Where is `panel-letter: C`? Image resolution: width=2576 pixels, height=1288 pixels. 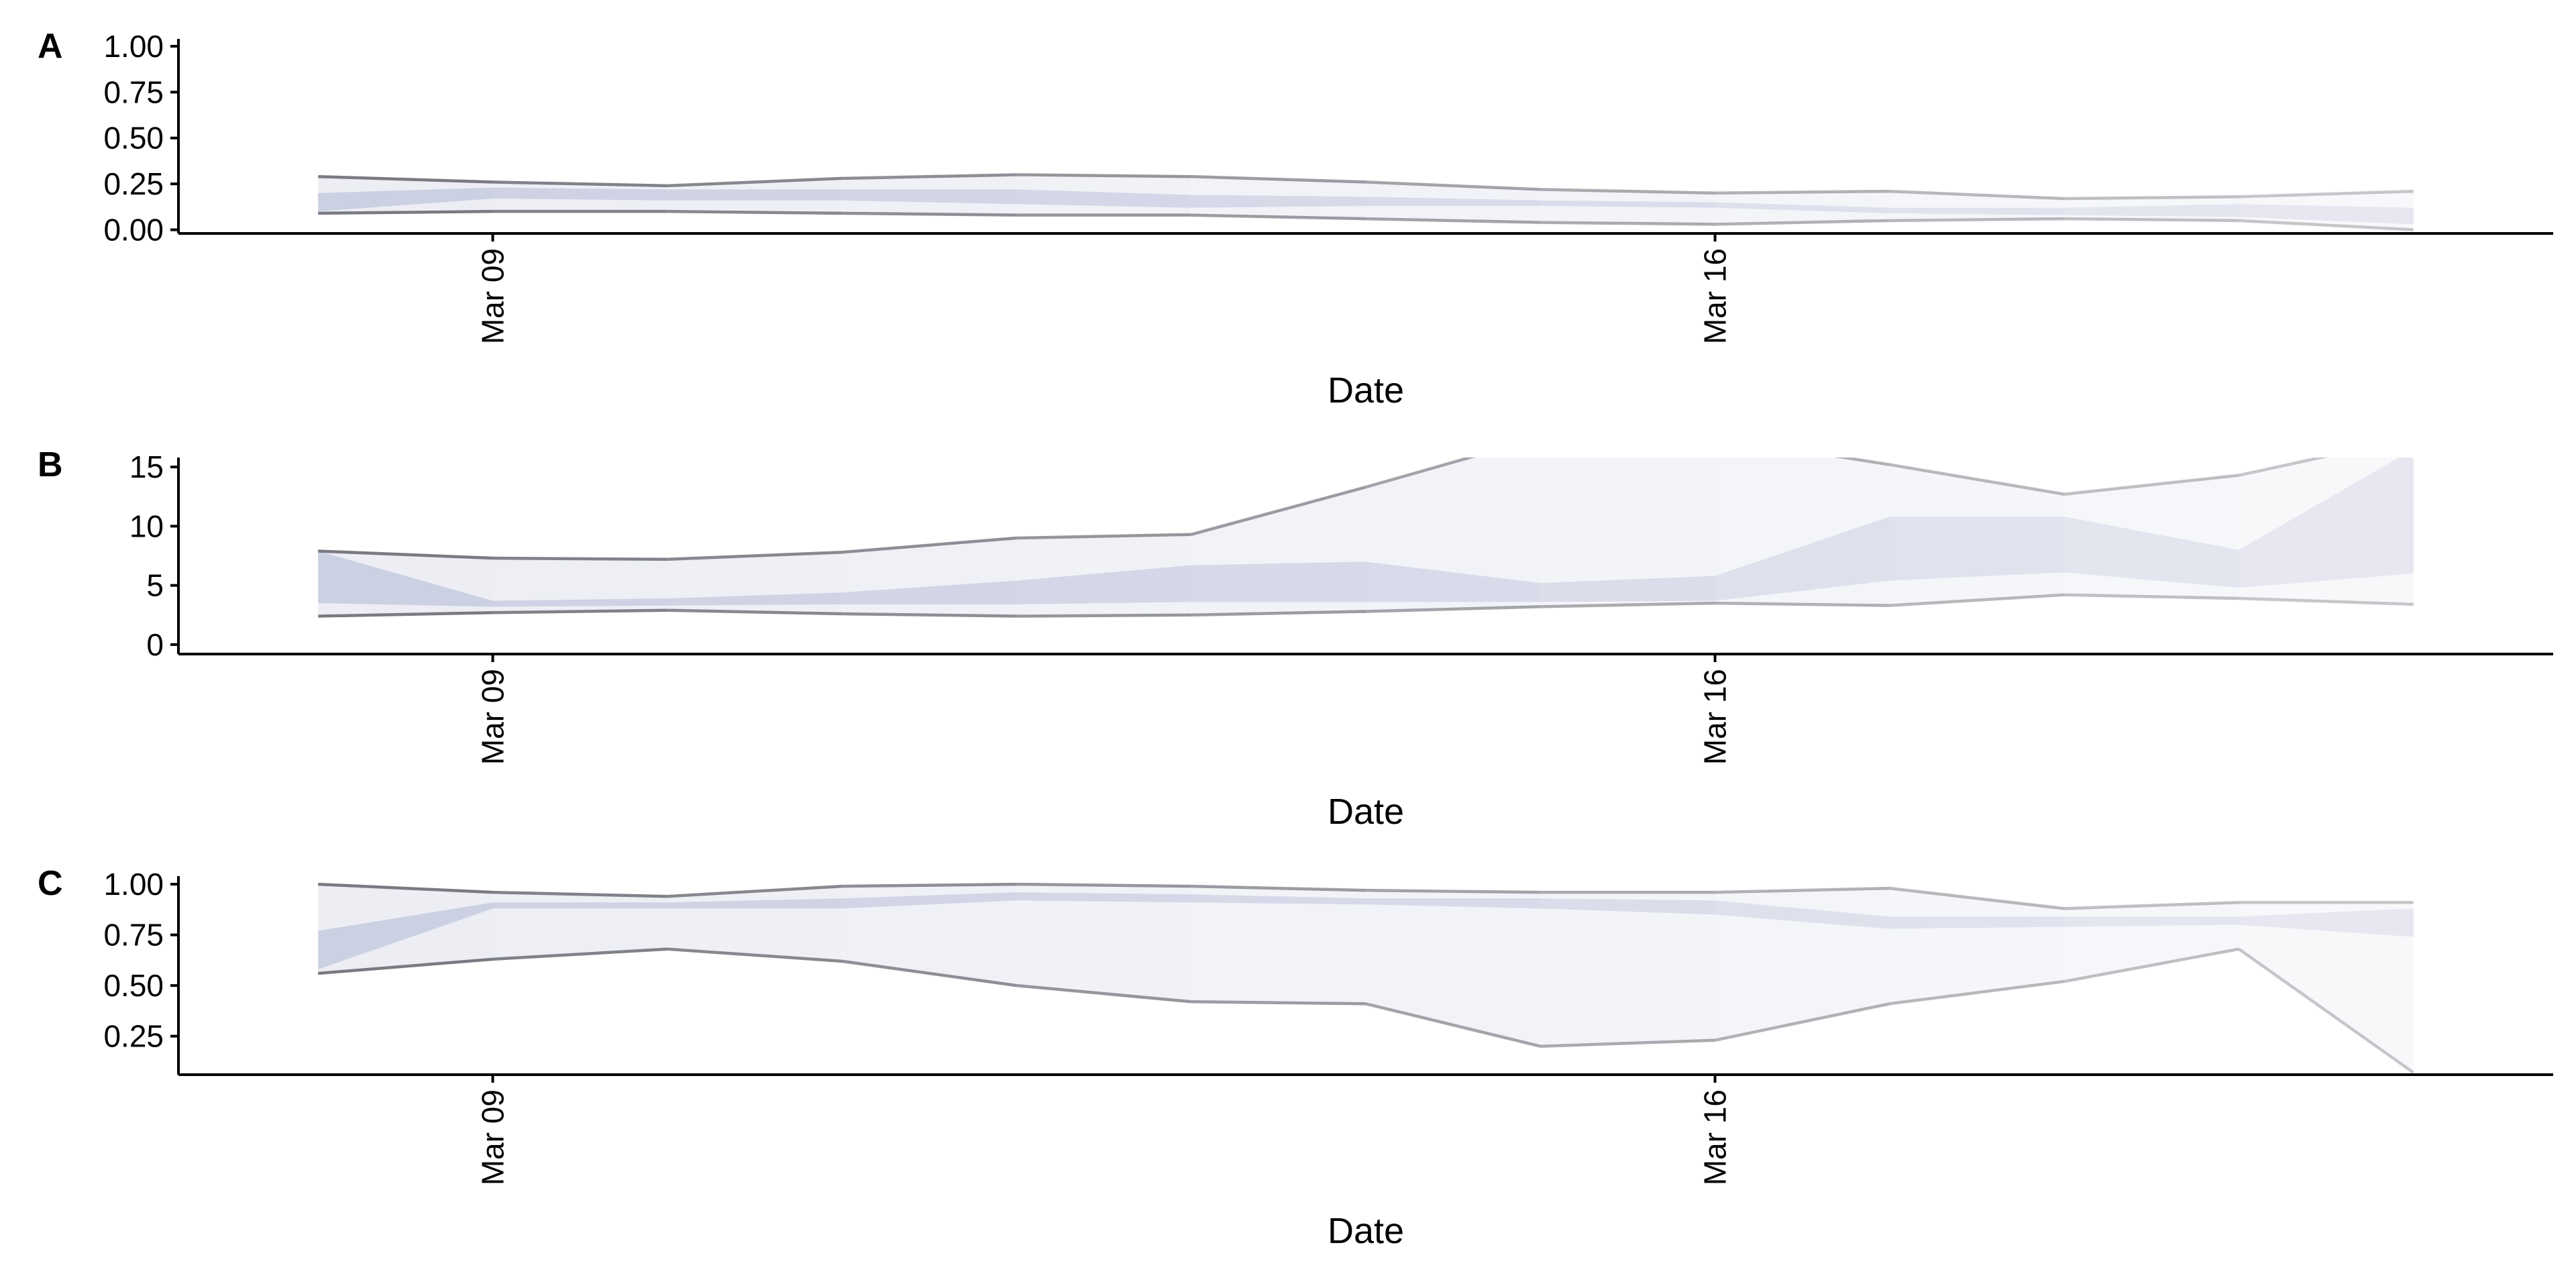 panel-letter: C is located at coordinates (50, 883).